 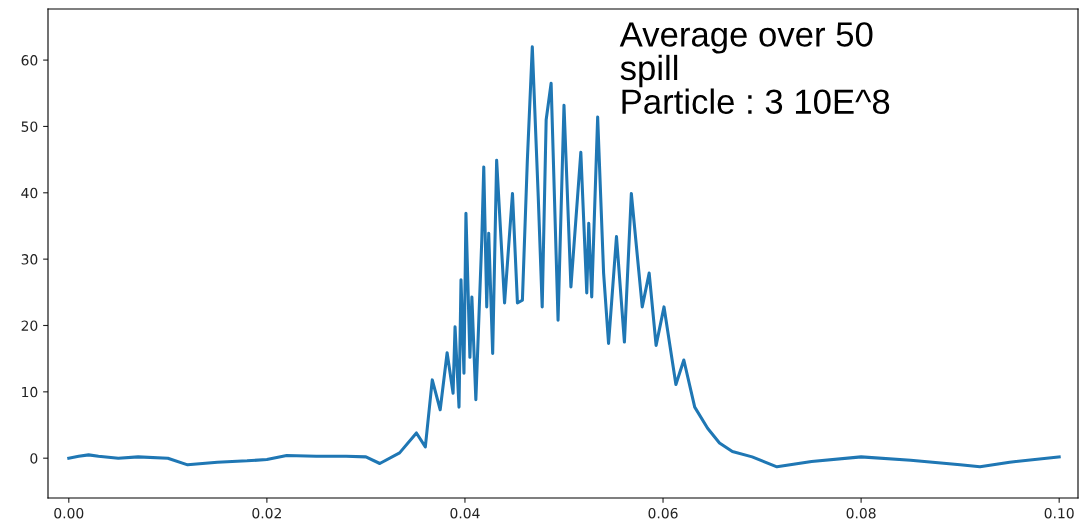 What do you see at coordinates (663, 513) in the screenshot?
I see `x-tick-label: 0.06` at bounding box center [663, 513].